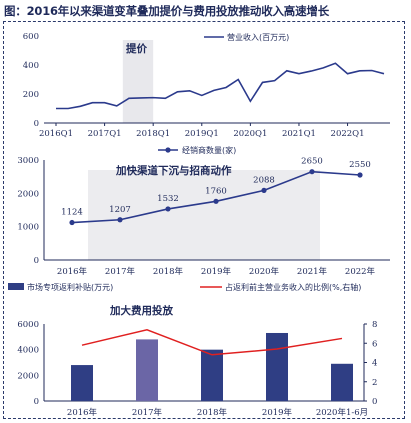 The width and height of the screenshot is (411, 423). I want to click on ratio-line, so click(212, 342).